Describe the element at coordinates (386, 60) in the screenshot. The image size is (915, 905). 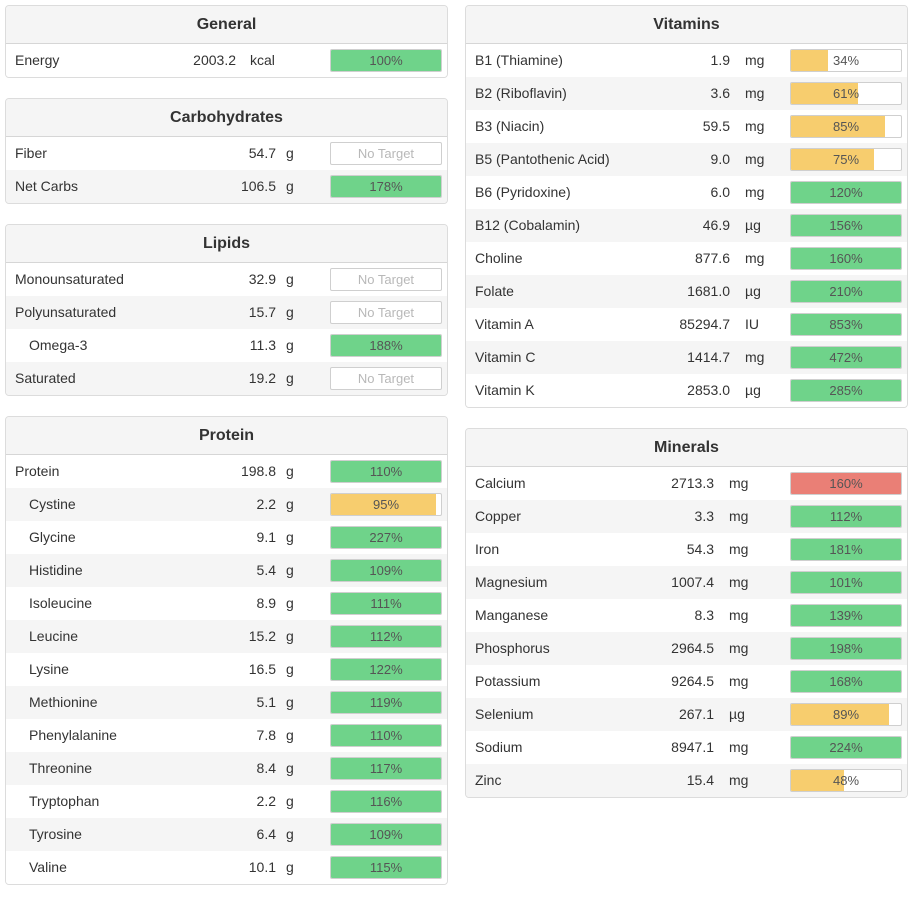
I see `target-percent-label: 100%` at that location.